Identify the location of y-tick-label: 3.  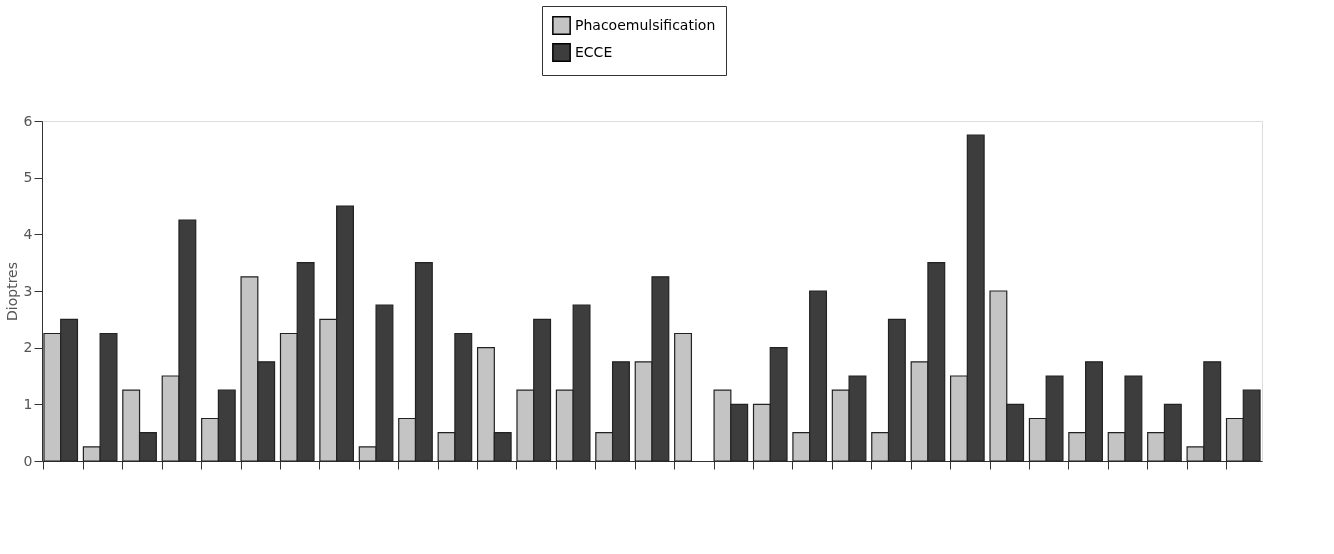
(28, 290).